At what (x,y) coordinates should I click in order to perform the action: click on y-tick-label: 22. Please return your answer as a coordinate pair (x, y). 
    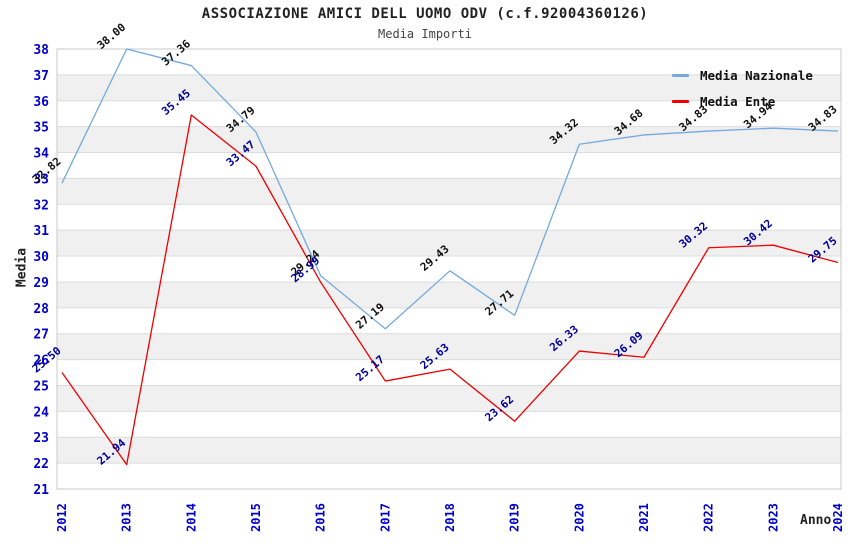
    Looking at the image, I should click on (41, 464).